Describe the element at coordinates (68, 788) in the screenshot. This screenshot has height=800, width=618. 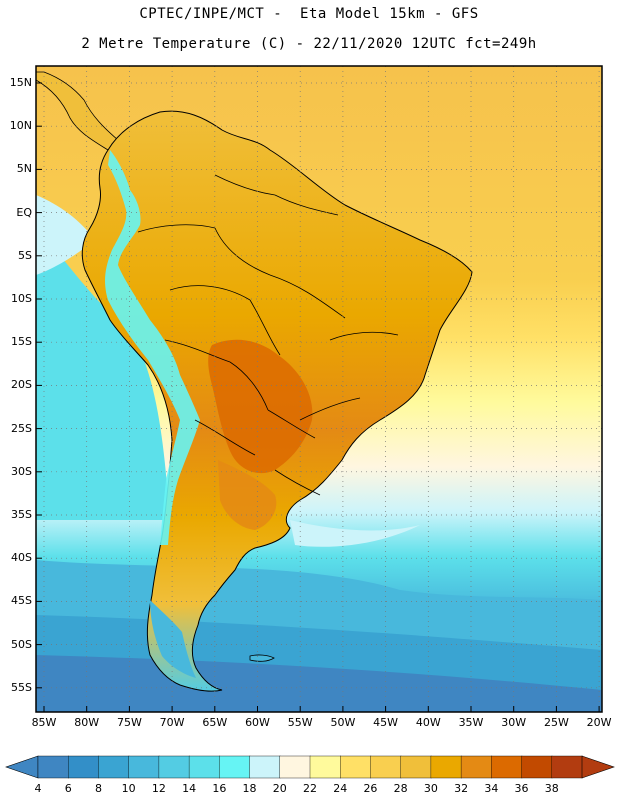
I see `colorbar-label: 6` at that location.